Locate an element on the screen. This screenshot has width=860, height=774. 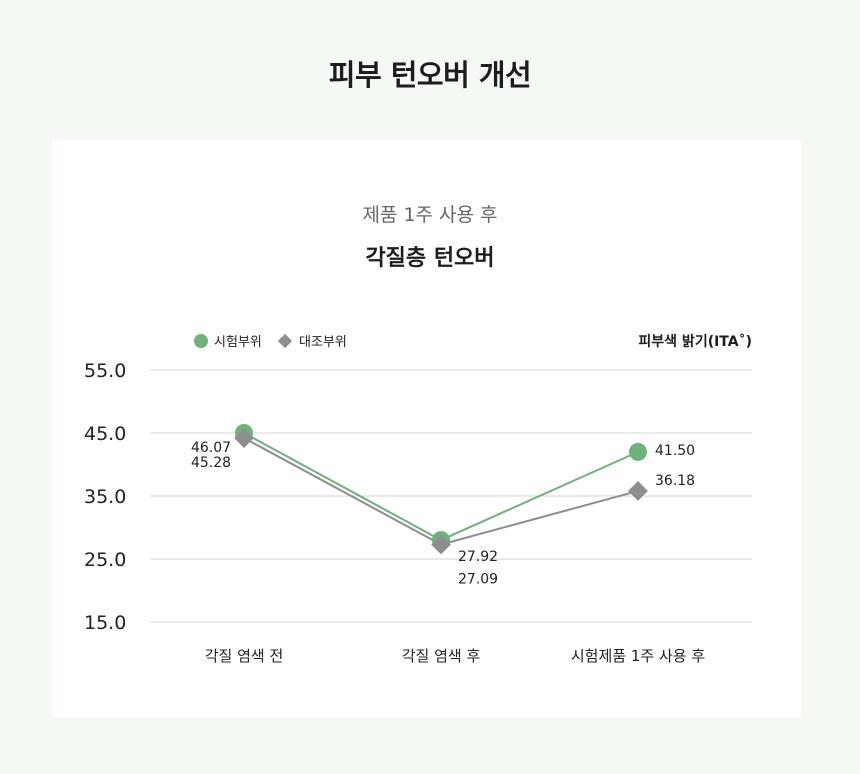
legend-label-series-1: 시험부위 is located at coordinates (238, 342).